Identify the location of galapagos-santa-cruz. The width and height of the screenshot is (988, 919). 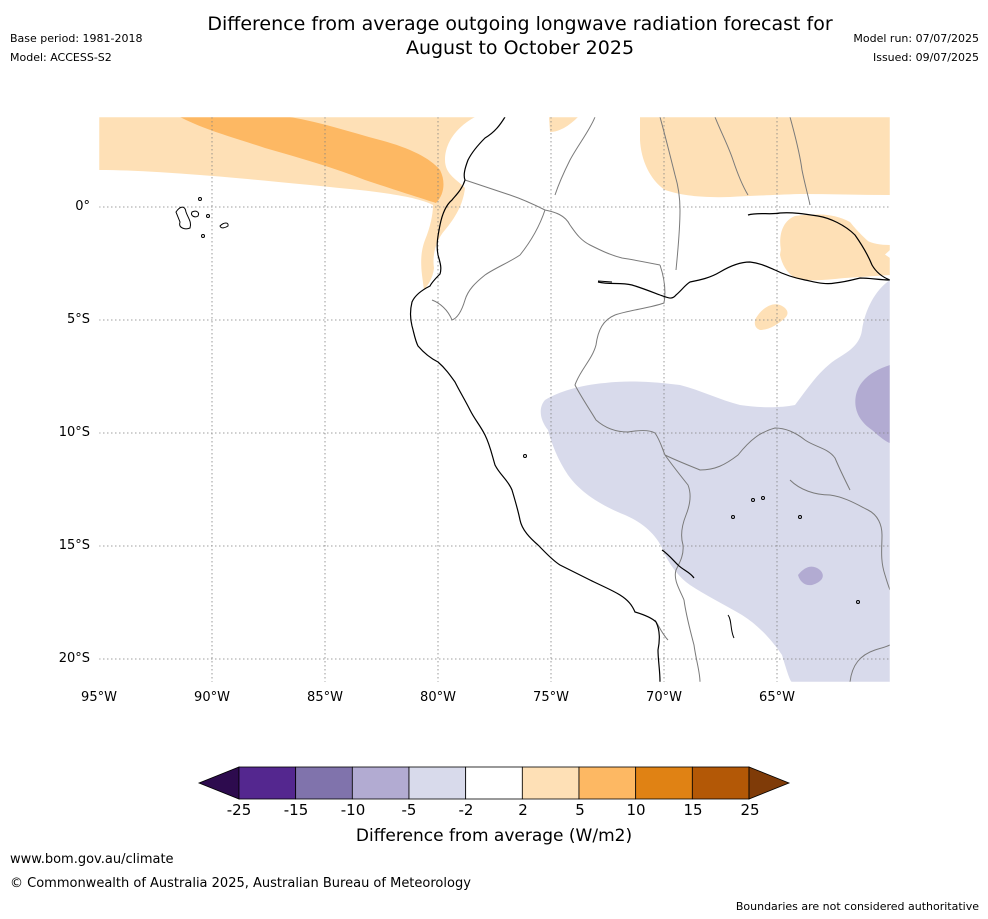
(195, 214).